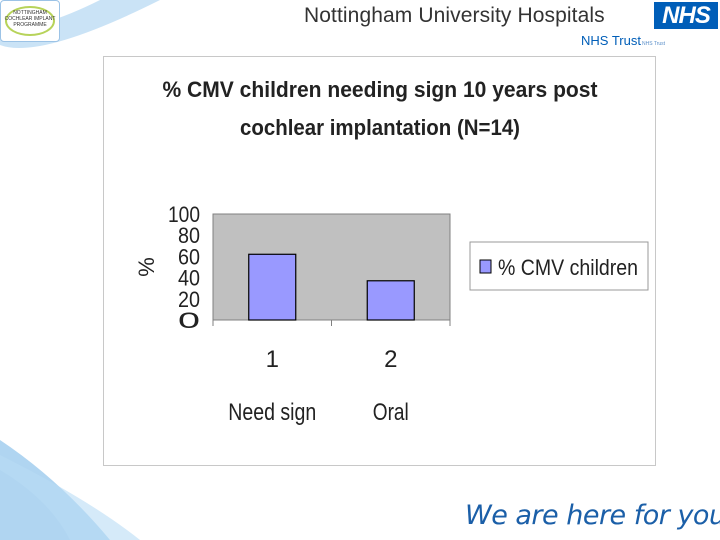 The width and height of the screenshot is (720, 540). I want to click on x-tick-label: 1, so click(272, 359).